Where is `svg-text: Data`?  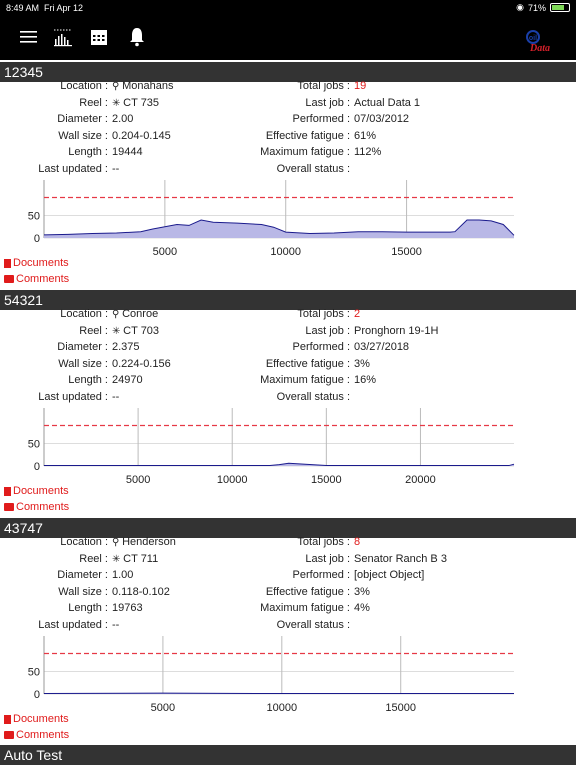
svg-text: Data is located at coordinates (539, 48).